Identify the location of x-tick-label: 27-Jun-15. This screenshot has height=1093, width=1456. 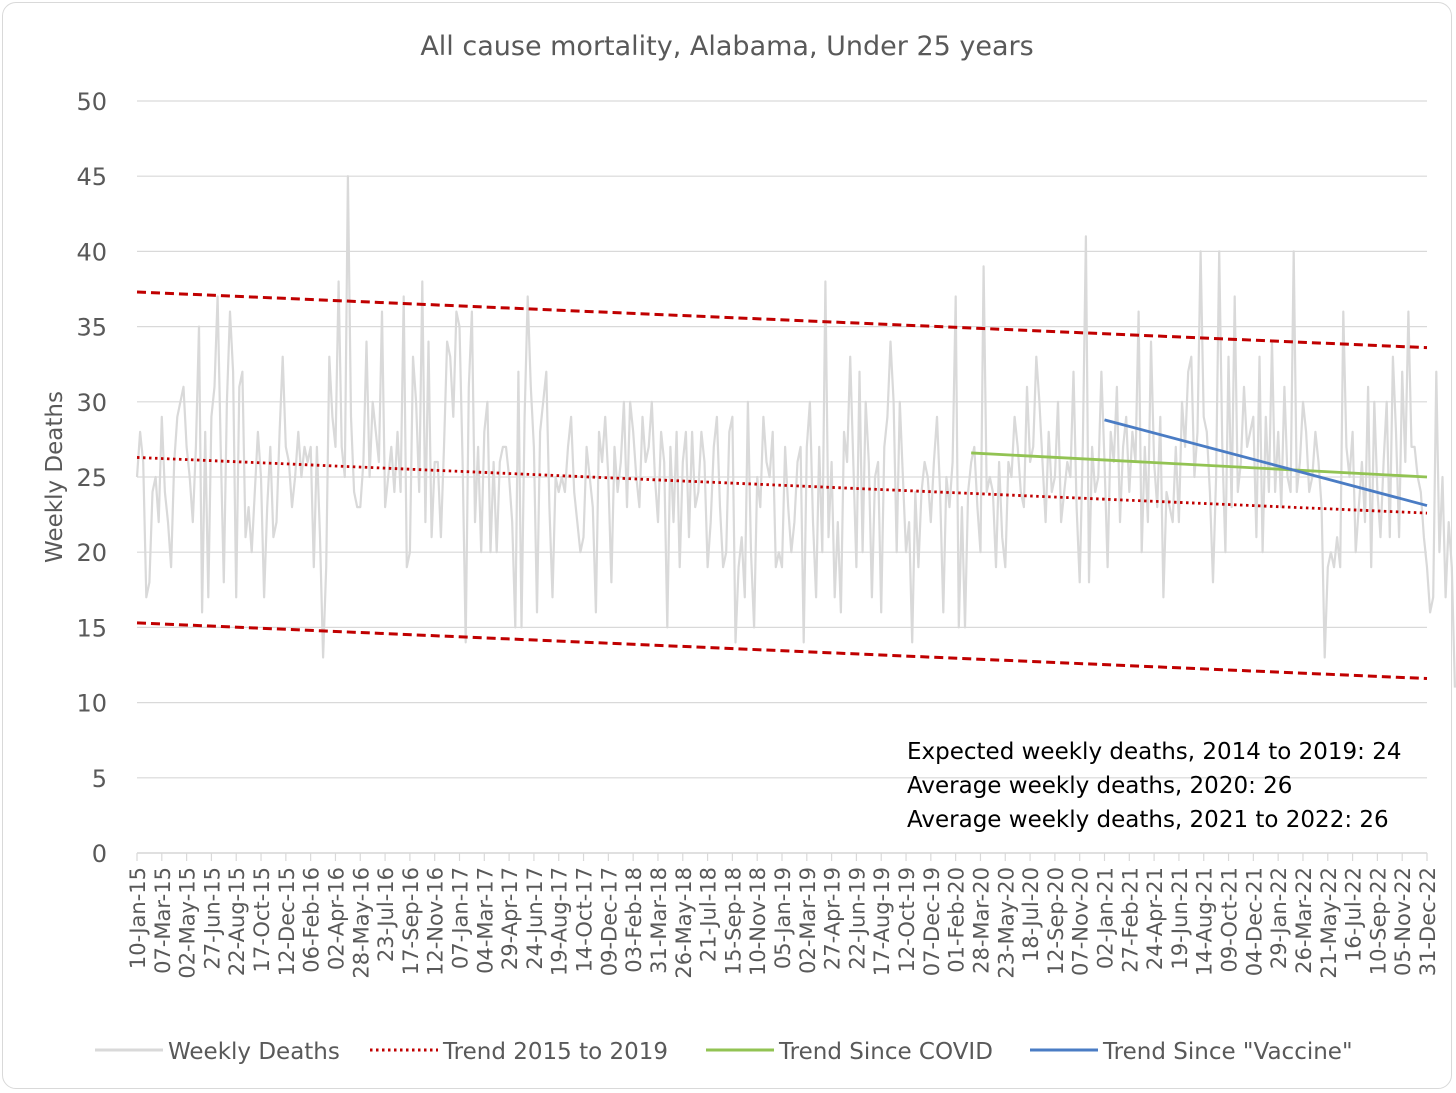
(212, 918).